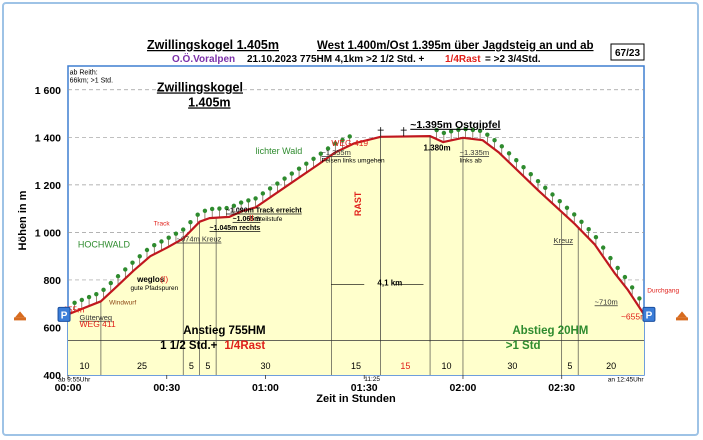 This screenshot has width=703, height=440. Describe the element at coordinates (269, 219) in the screenshot. I see `annotation-label: Steilstufe` at that location.